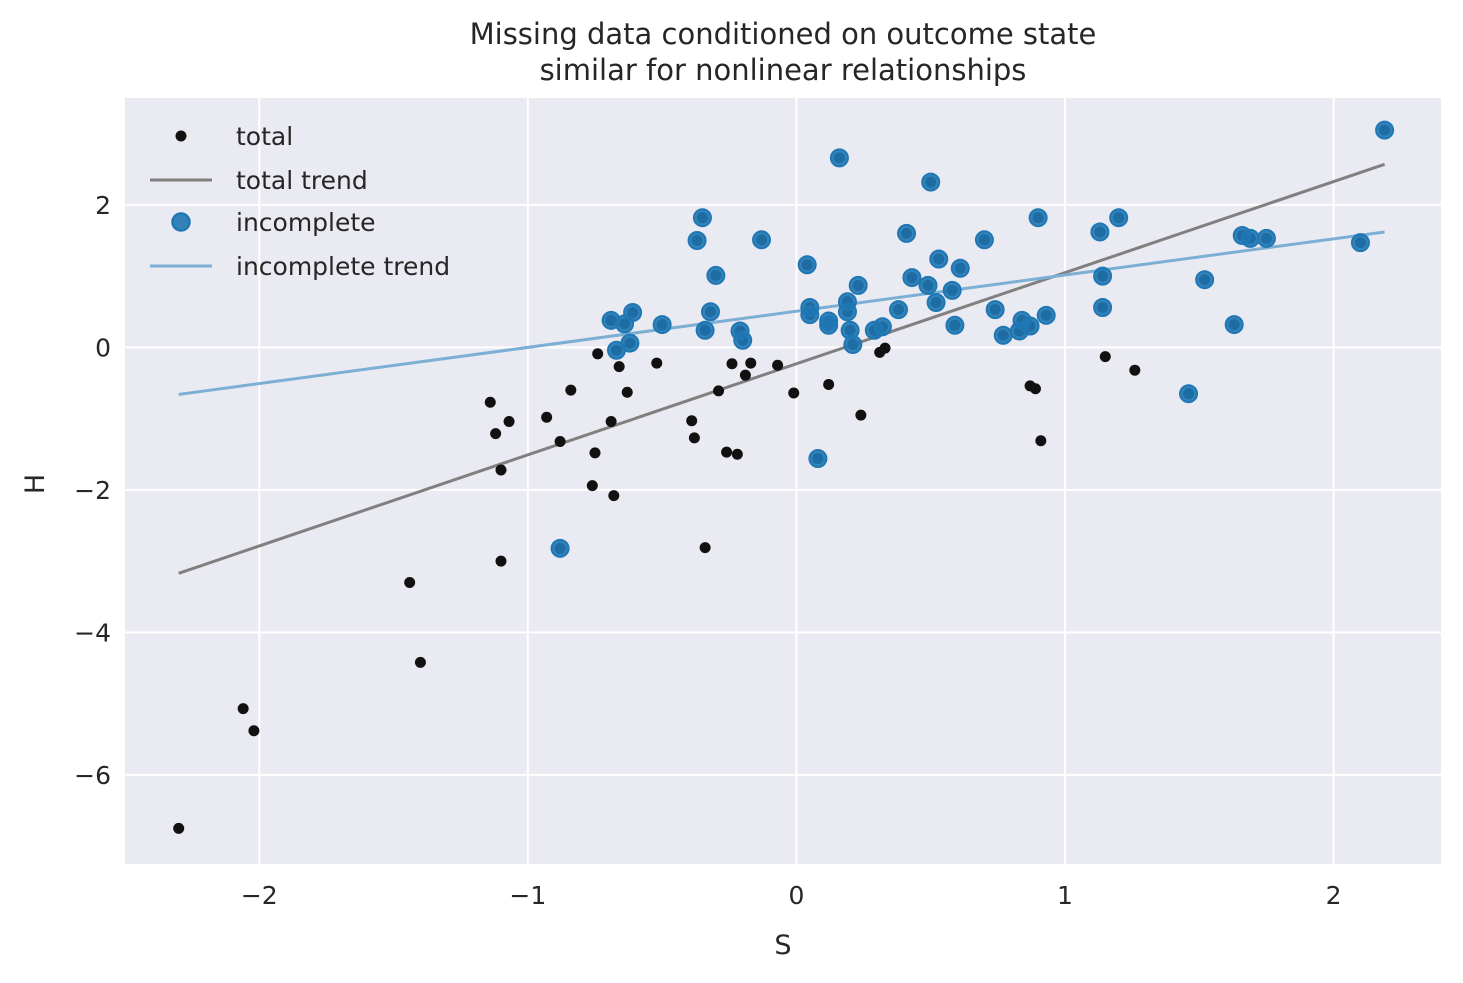  I want to click on legend-marker-total, so click(181, 136).